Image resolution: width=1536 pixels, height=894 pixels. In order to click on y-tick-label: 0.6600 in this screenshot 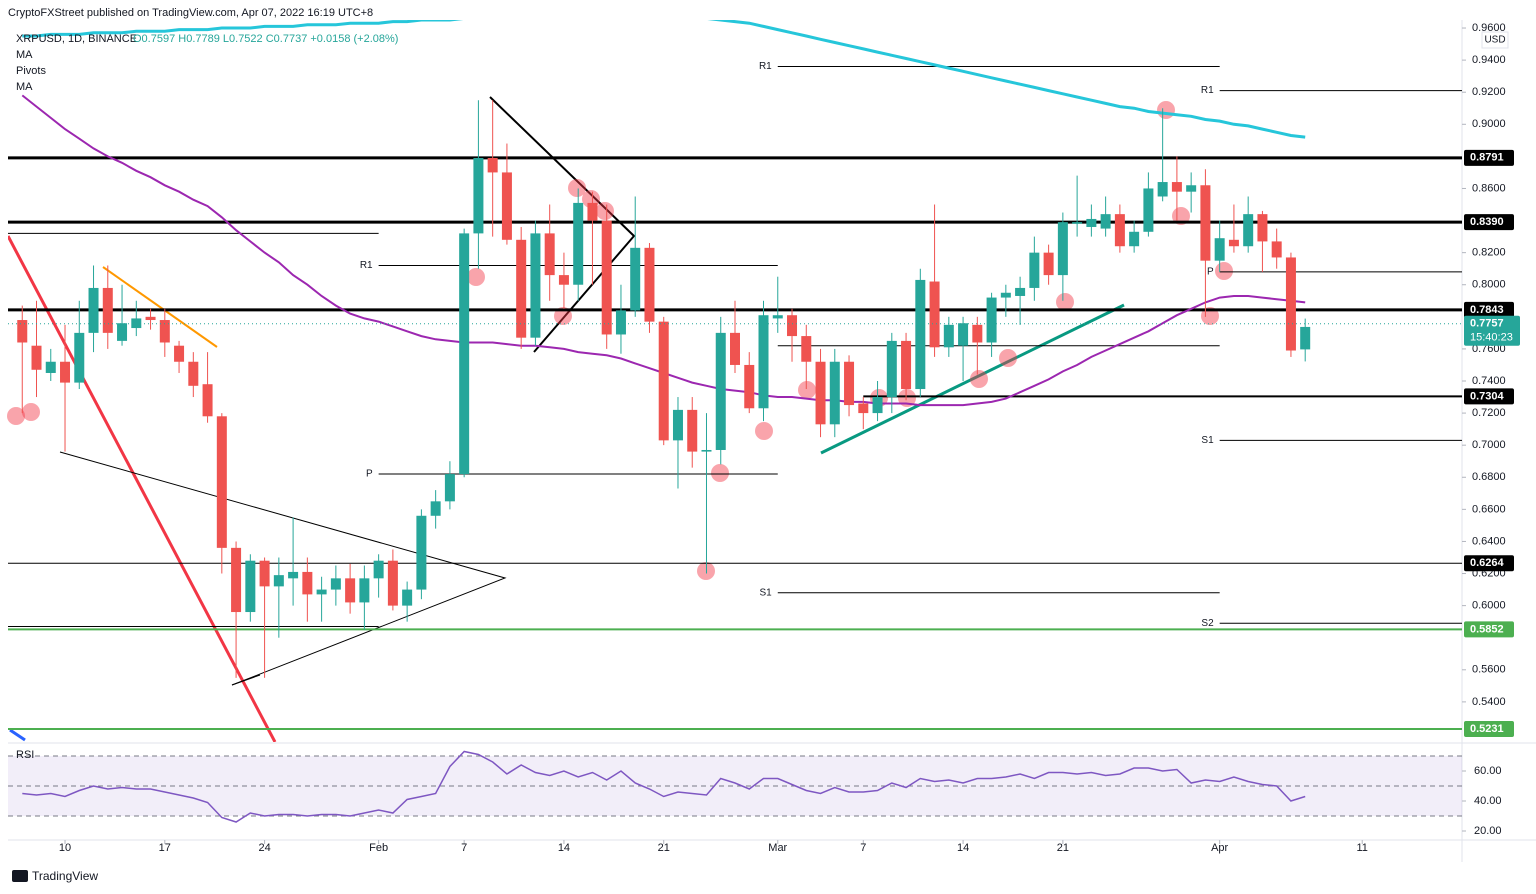, I will do `click(1489, 509)`.